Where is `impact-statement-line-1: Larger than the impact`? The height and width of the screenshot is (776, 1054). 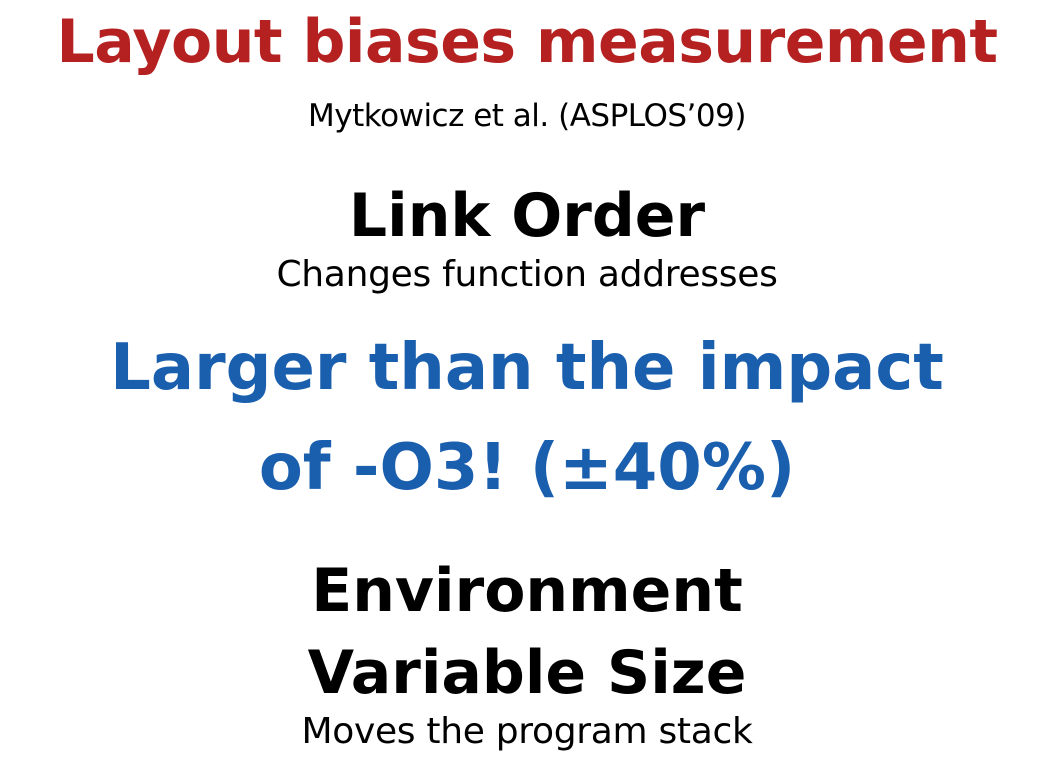
impact-statement-line-1: Larger than the impact is located at coordinates (527, 368).